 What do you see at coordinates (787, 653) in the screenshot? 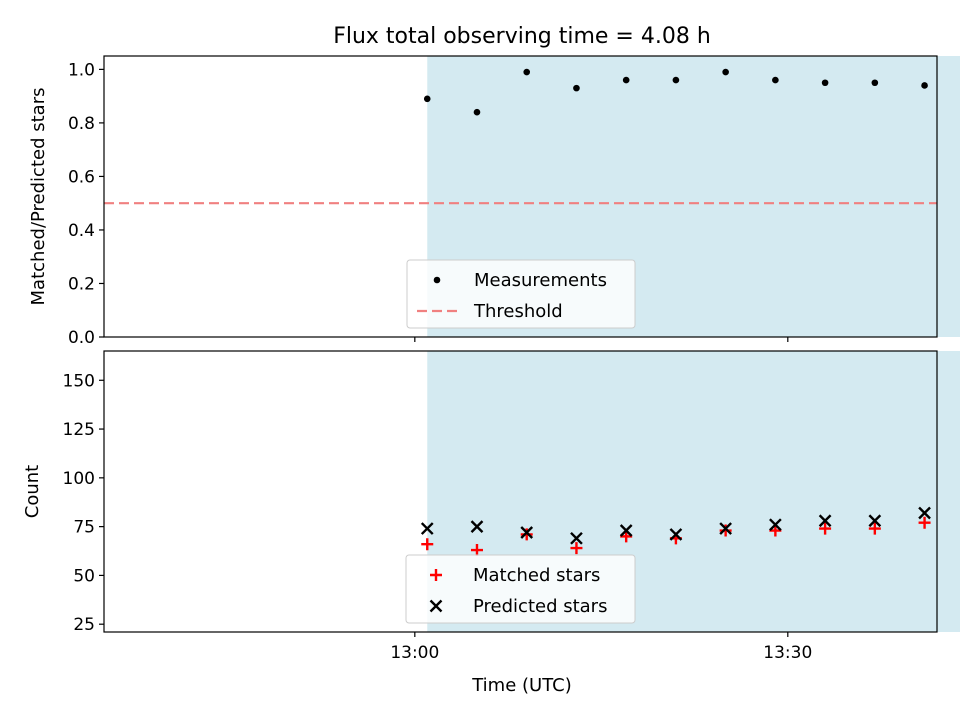
I see `x-tick-label: 13:30` at bounding box center [787, 653].